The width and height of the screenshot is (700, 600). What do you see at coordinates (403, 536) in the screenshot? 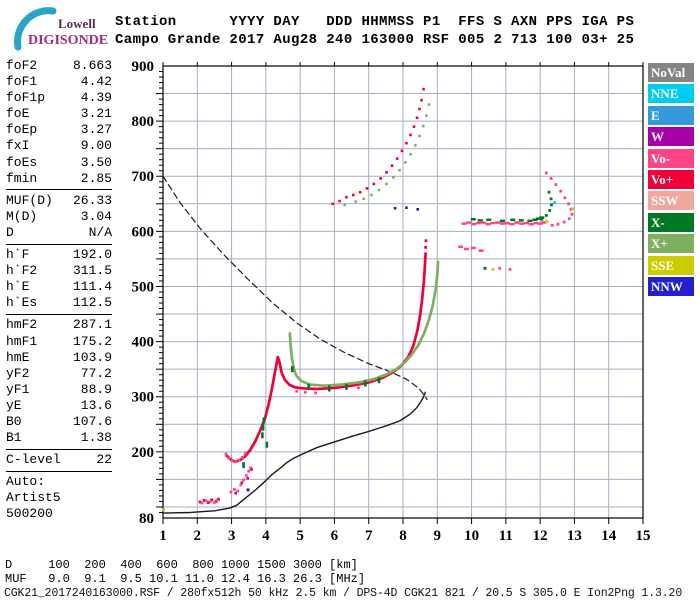
I see `x-tick-label: 8` at bounding box center [403, 536].